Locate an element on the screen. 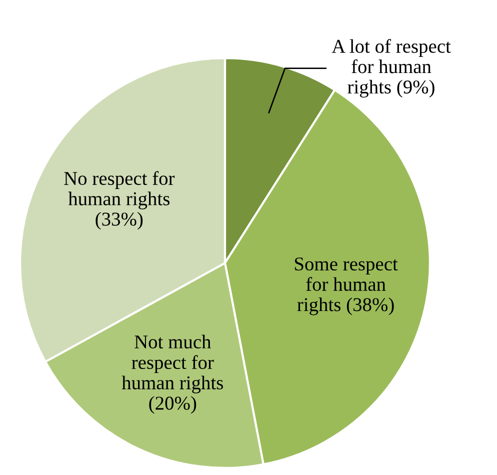 This screenshot has height=475, width=497. slice-label: Not much respect for human rights (20%) is located at coordinates (172, 374).